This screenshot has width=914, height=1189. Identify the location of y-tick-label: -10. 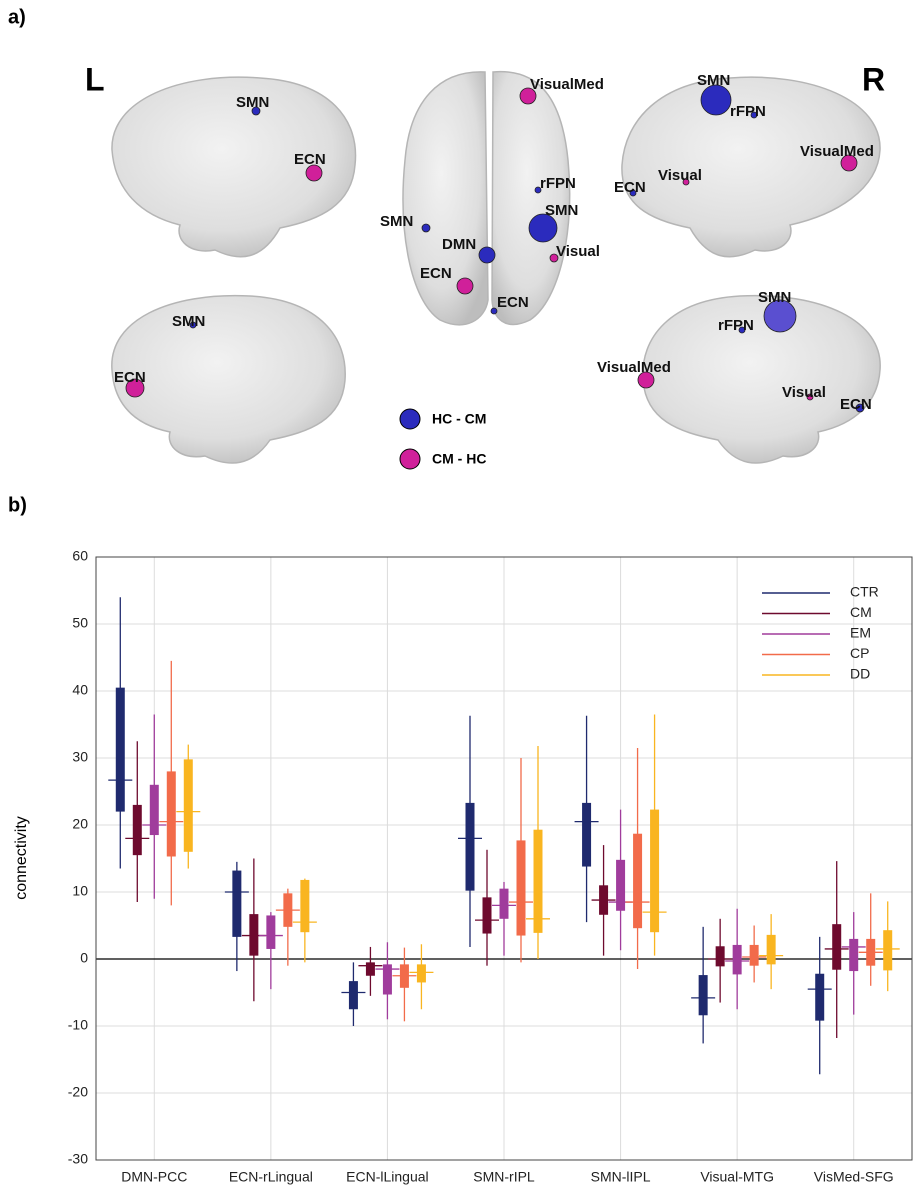
(78, 1025).